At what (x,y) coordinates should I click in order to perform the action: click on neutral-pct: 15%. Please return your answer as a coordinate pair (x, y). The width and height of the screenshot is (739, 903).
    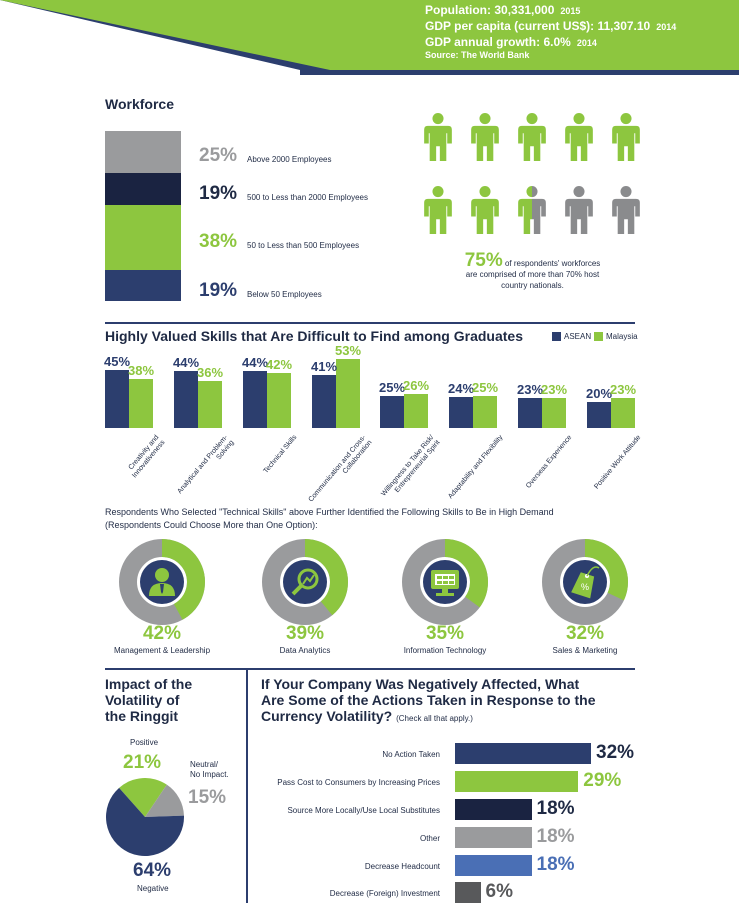
    Looking at the image, I should click on (207, 797).